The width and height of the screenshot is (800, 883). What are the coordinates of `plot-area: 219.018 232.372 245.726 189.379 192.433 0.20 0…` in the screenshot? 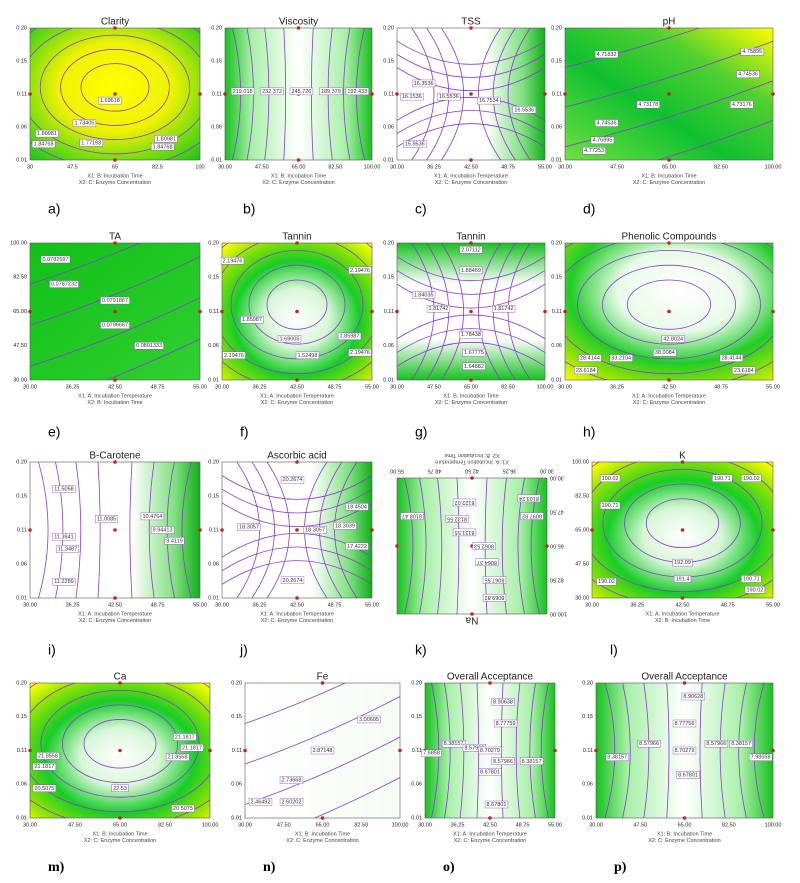 It's located at (295, 101).